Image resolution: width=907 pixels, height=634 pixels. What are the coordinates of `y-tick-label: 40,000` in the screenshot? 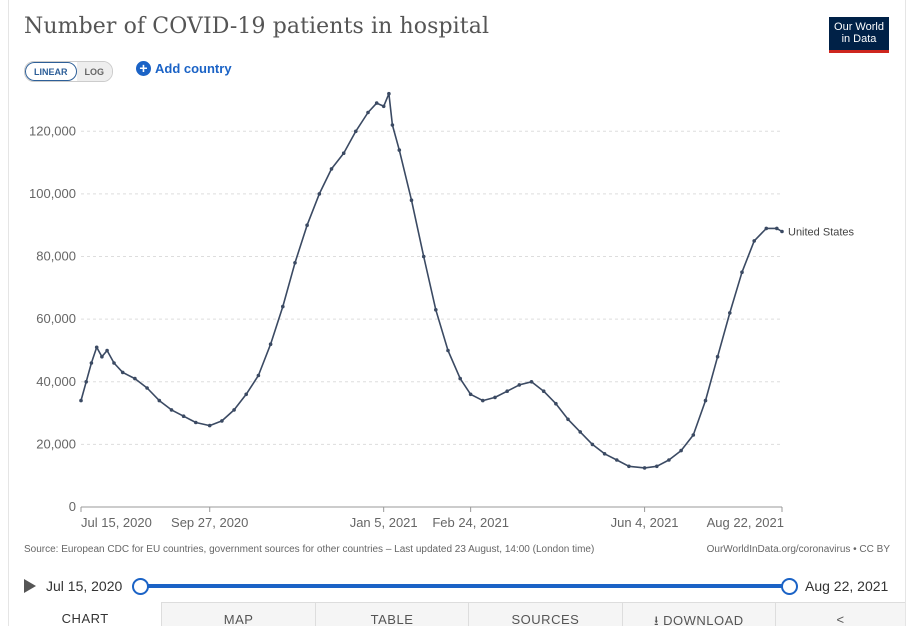 It's located at (56, 381).